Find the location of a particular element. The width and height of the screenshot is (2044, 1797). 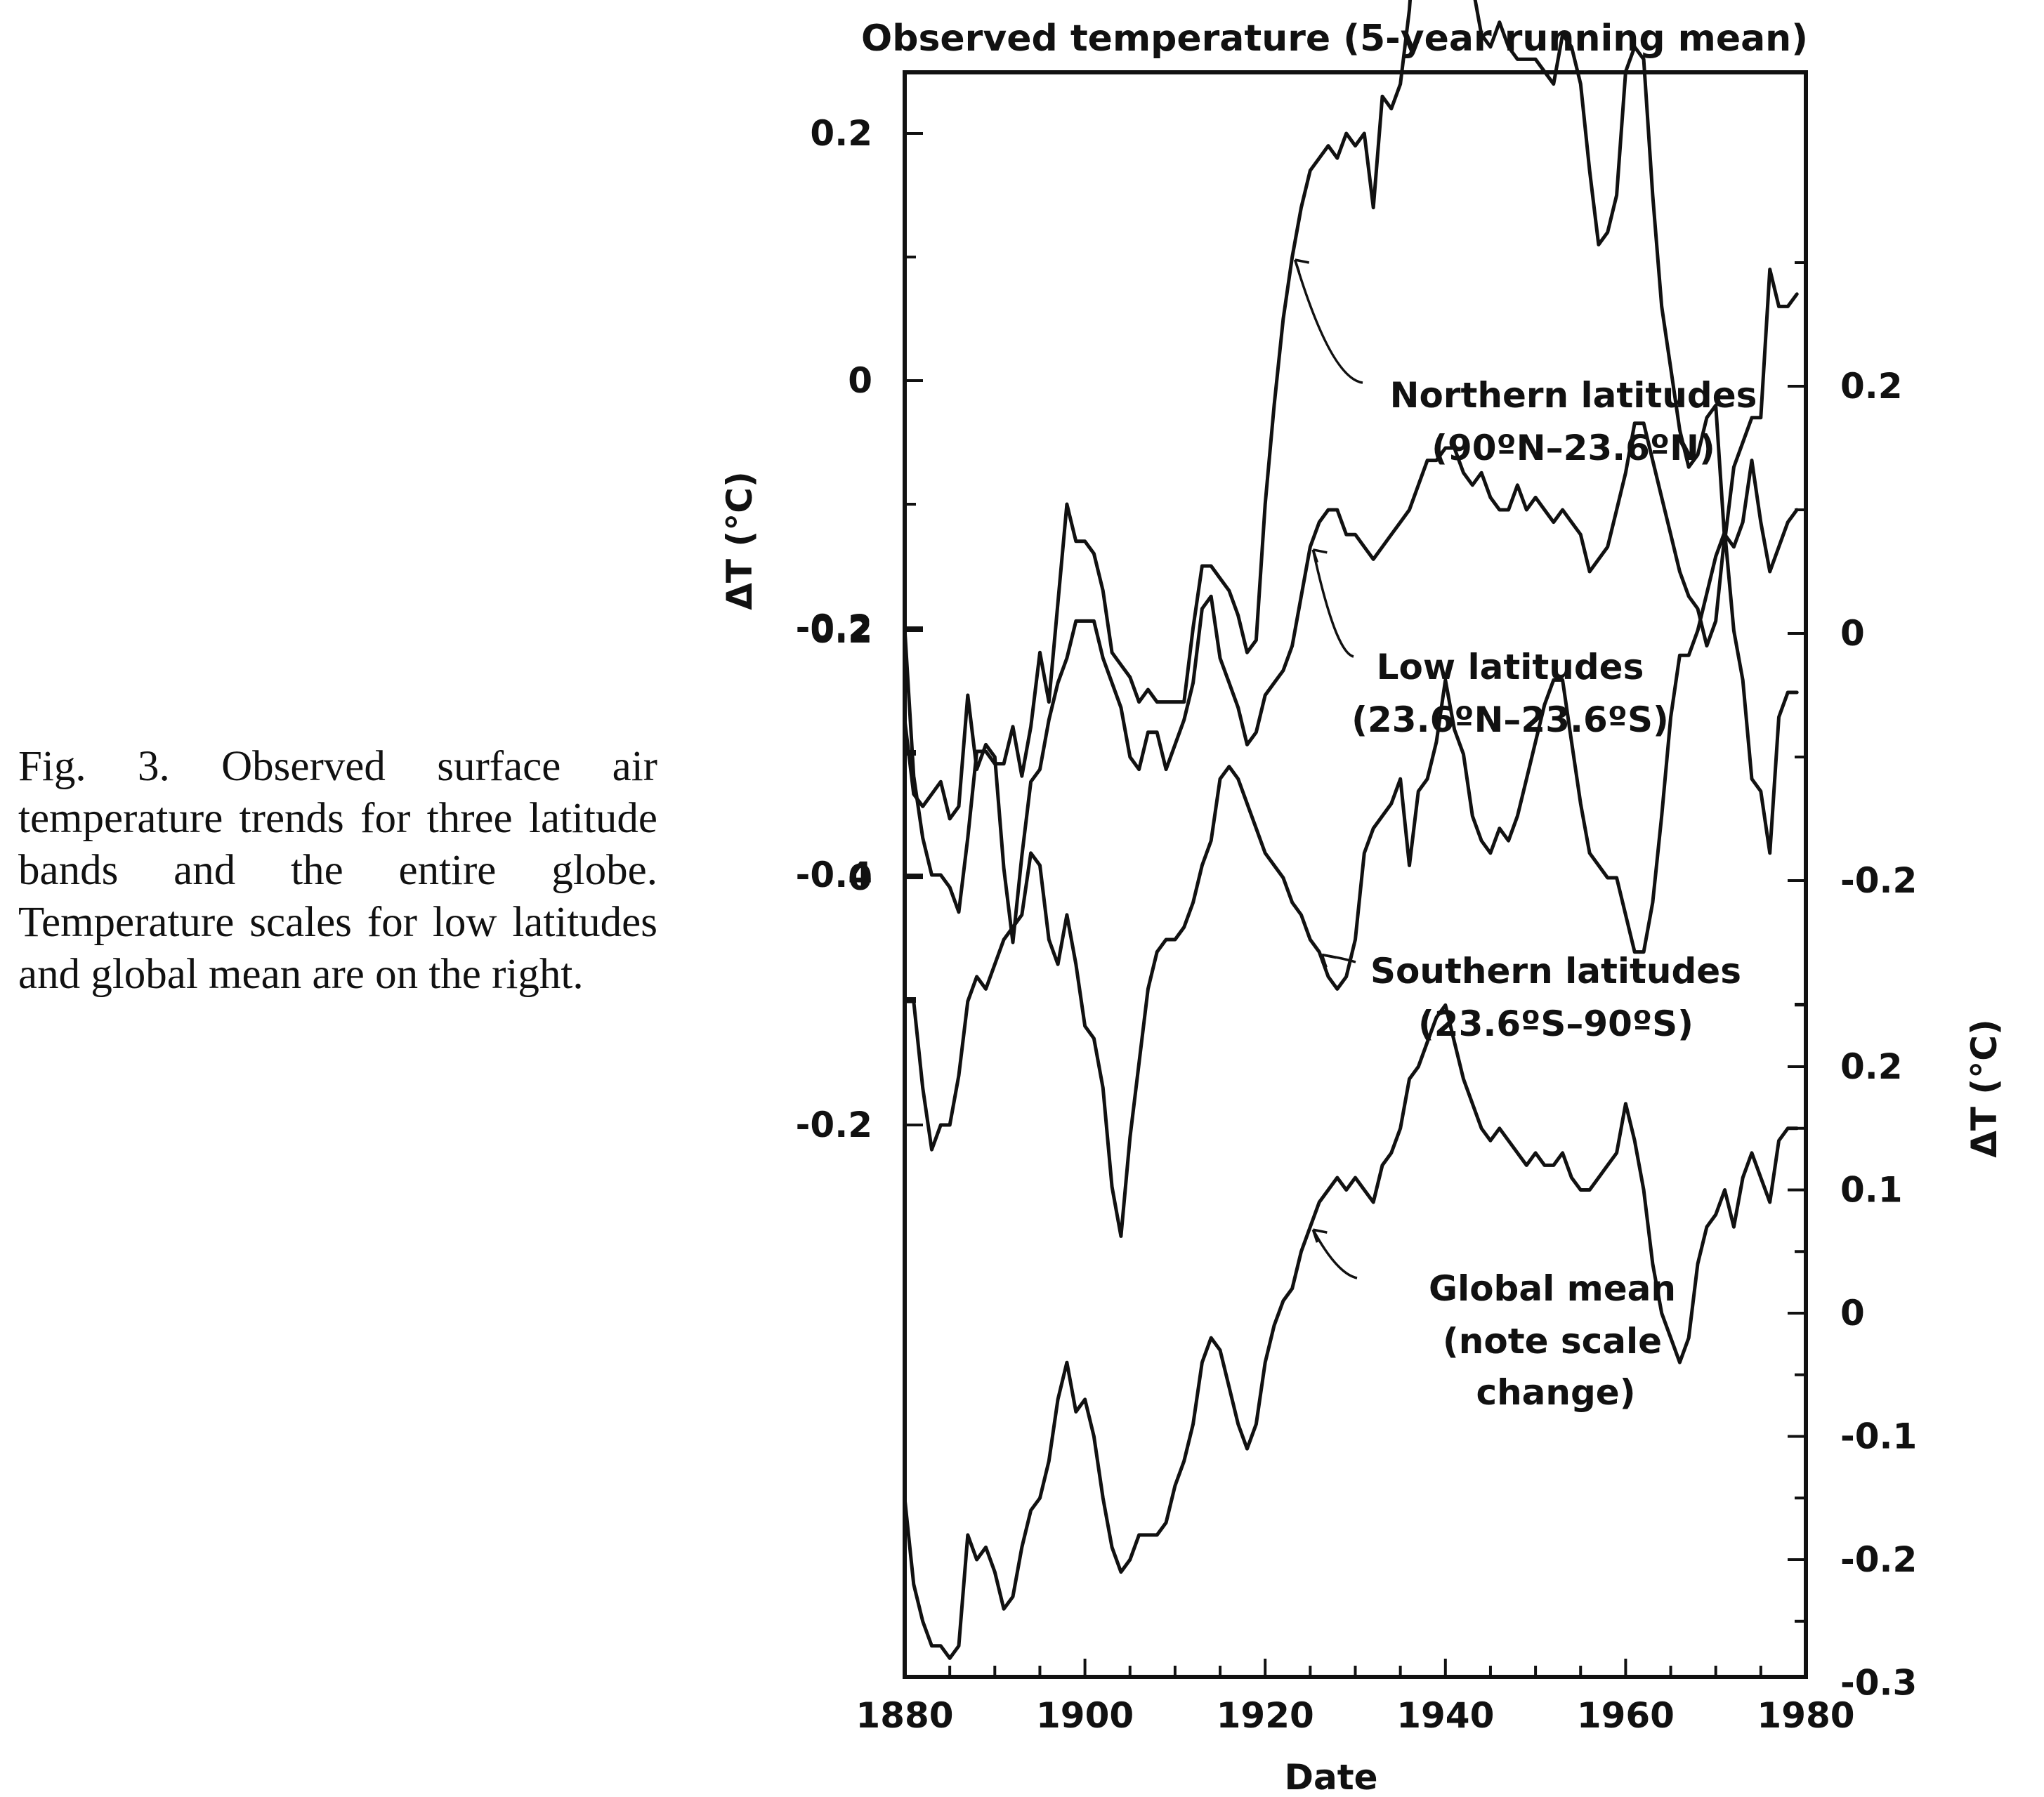

series-label: Southern latitudes is located at coordinates (1555, 972).